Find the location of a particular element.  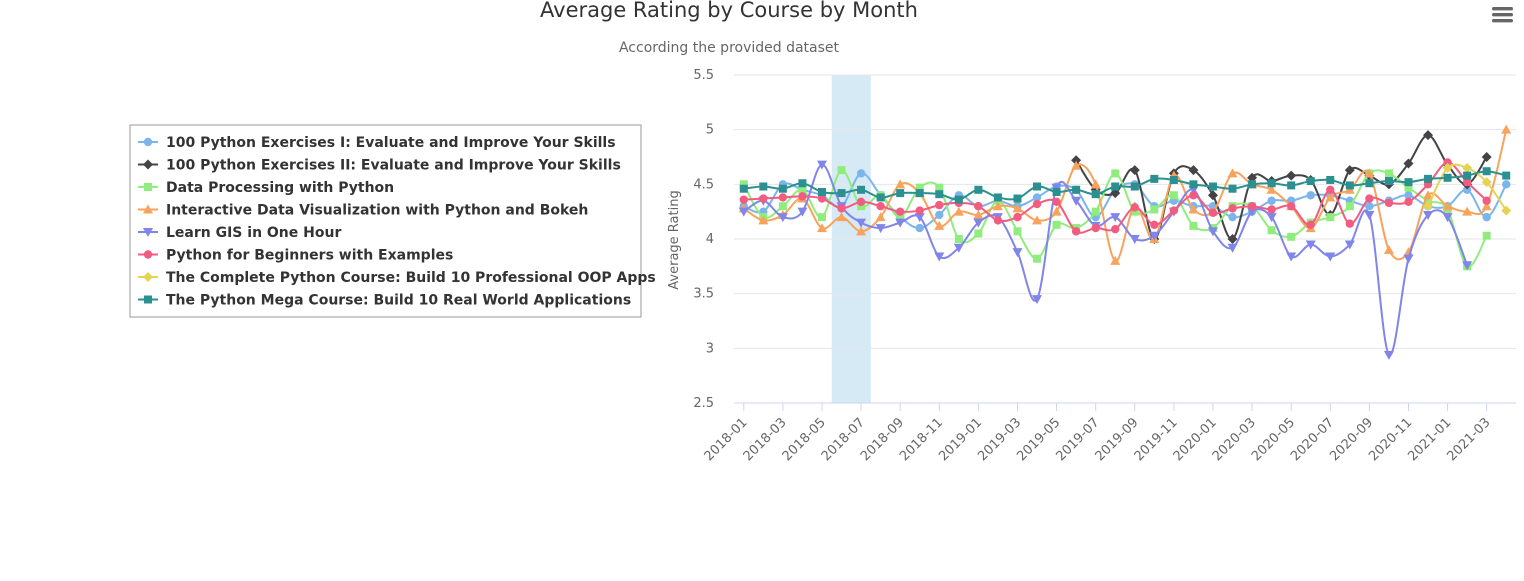

context-menu-button is located at coordinates (1503, 15).